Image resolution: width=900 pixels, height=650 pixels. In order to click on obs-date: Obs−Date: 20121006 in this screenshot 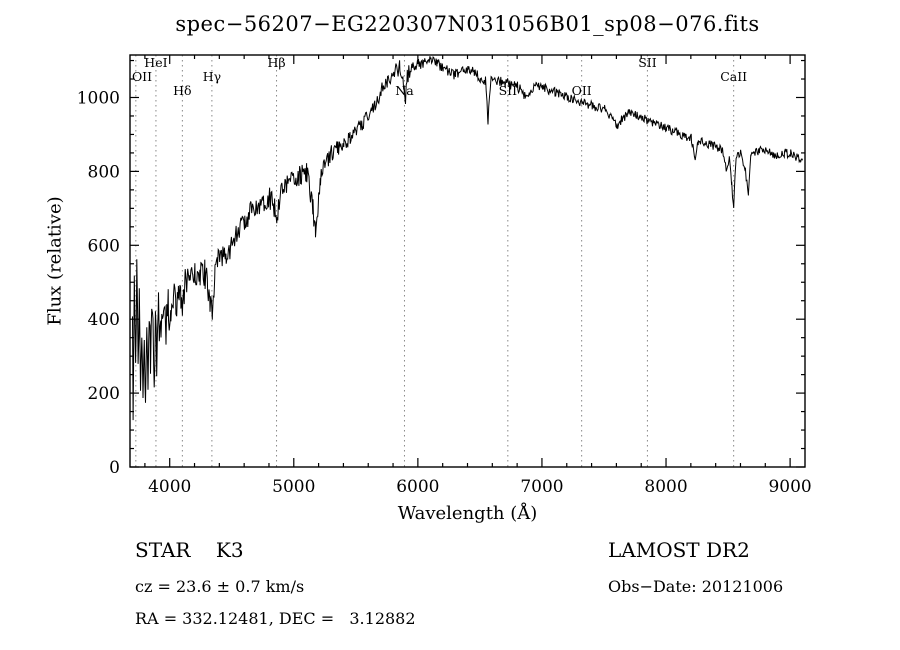, I will do `click(696, 586)`.